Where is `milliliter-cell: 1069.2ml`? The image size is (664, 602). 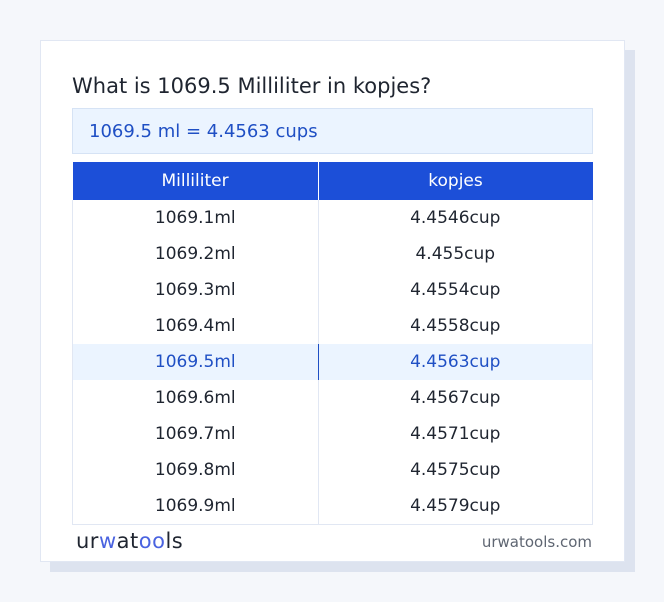 milliliter-cell: 1069.2ml is located at coordinates (195, 254).